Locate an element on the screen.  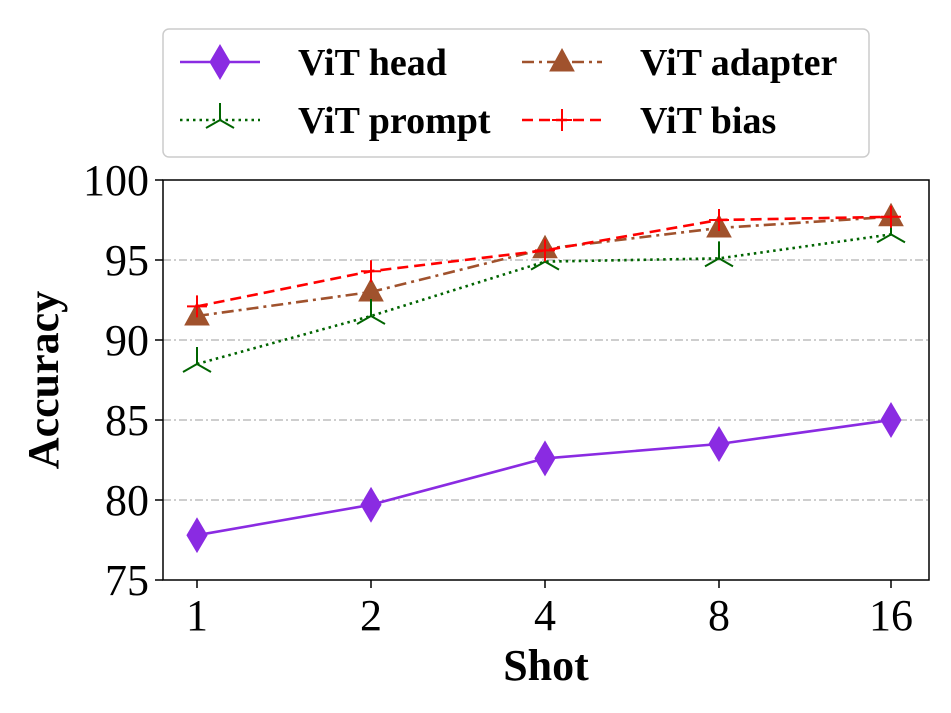
legend-frame is located at coordinates (516, 93).